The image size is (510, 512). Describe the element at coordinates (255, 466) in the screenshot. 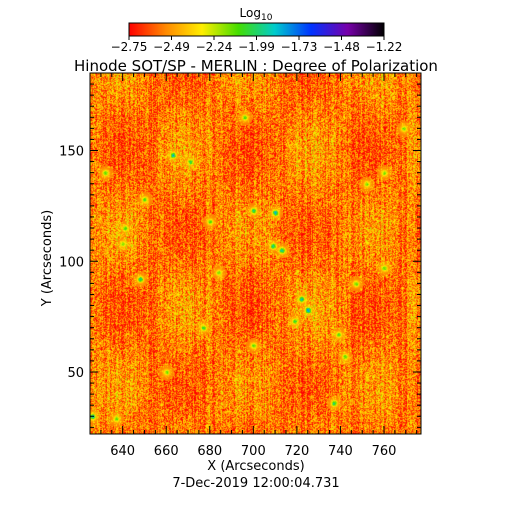

I see `x-axis-label: X (Arcseconds)` at that location.